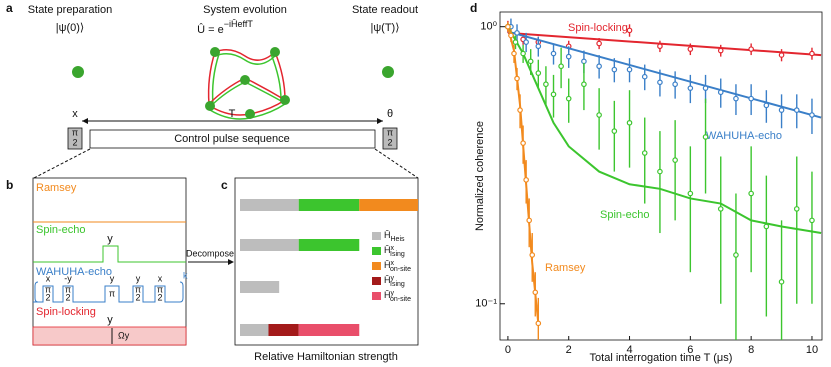 The image size is (831, 367). Describe the element at coordinates (231, 262) in the screenshot. I see `arrow-head` at that location.